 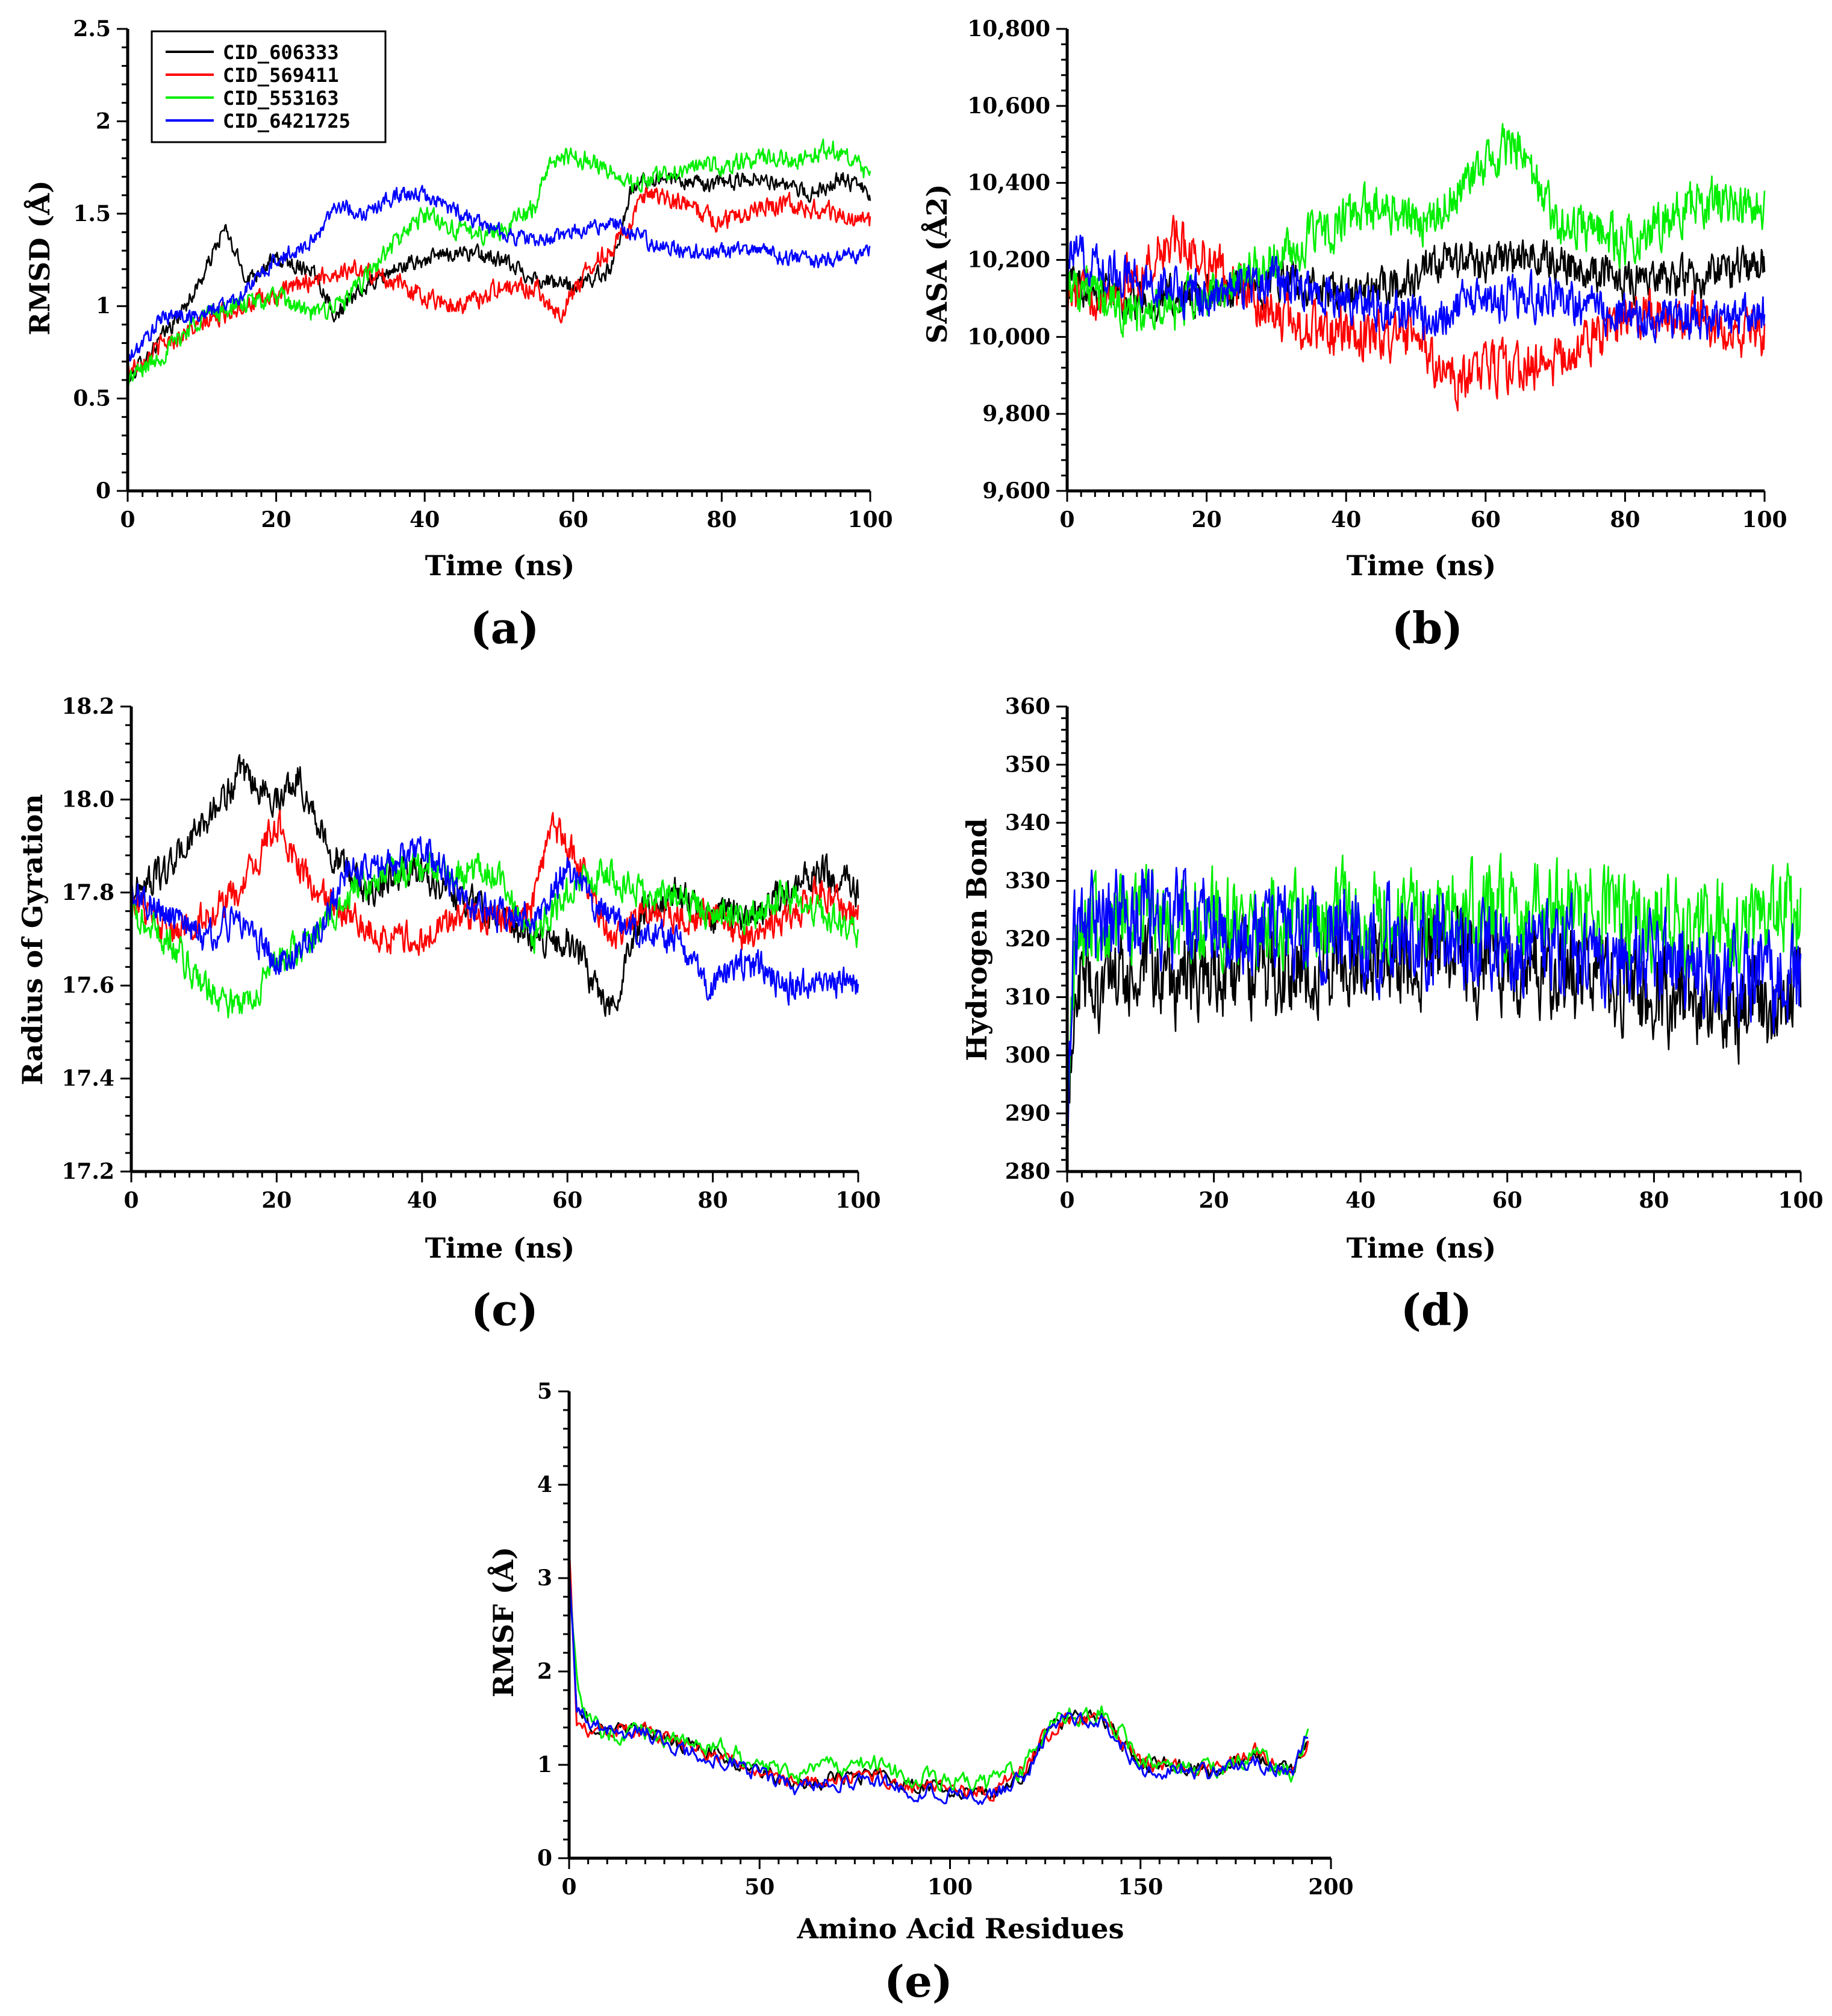 I want to click on y-tick-label-d: 300, so click(x=1027, y=1055).